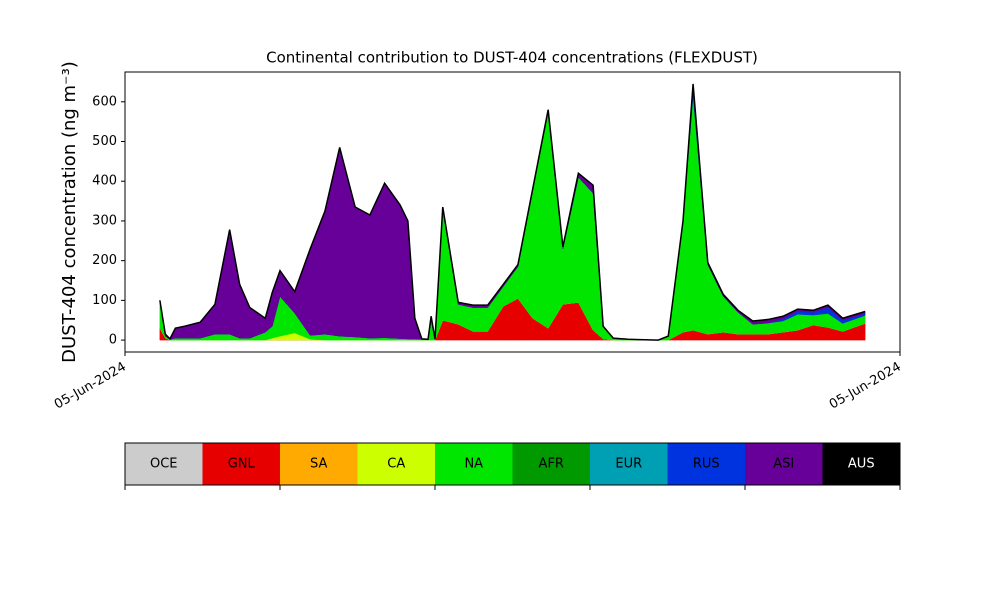  I want to click on colorbar-frame, so click(512, 464).